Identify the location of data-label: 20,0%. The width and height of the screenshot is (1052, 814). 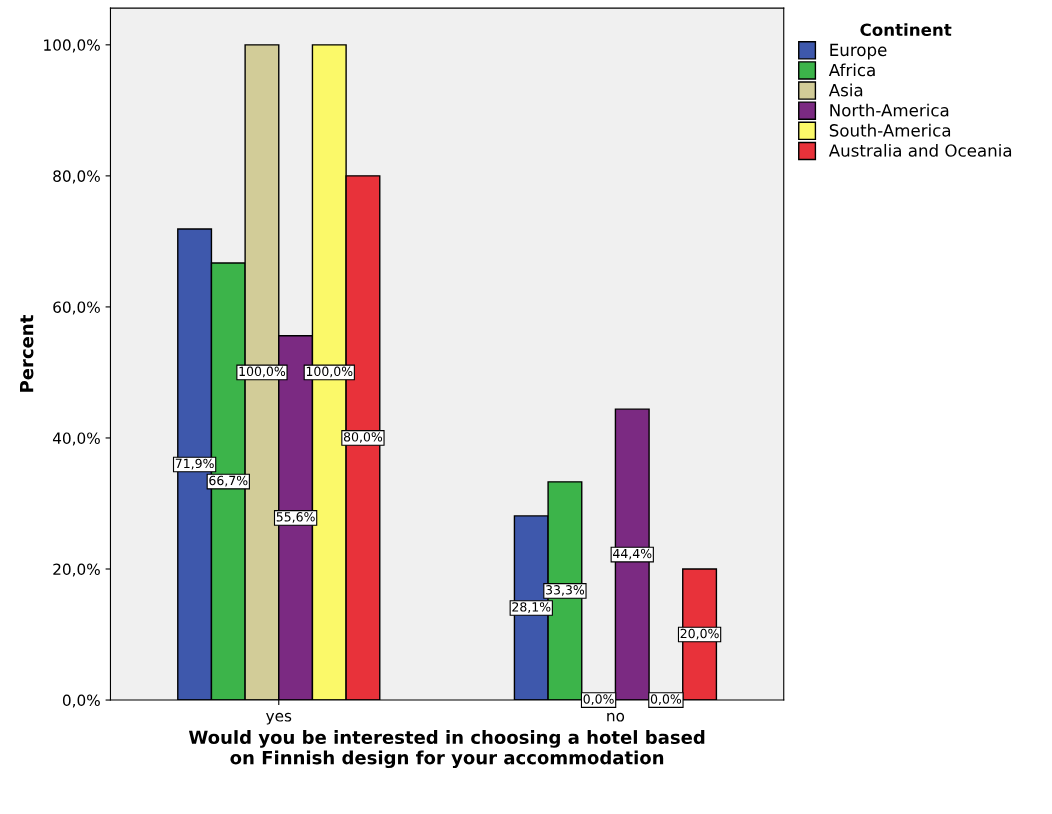
(699, 634).